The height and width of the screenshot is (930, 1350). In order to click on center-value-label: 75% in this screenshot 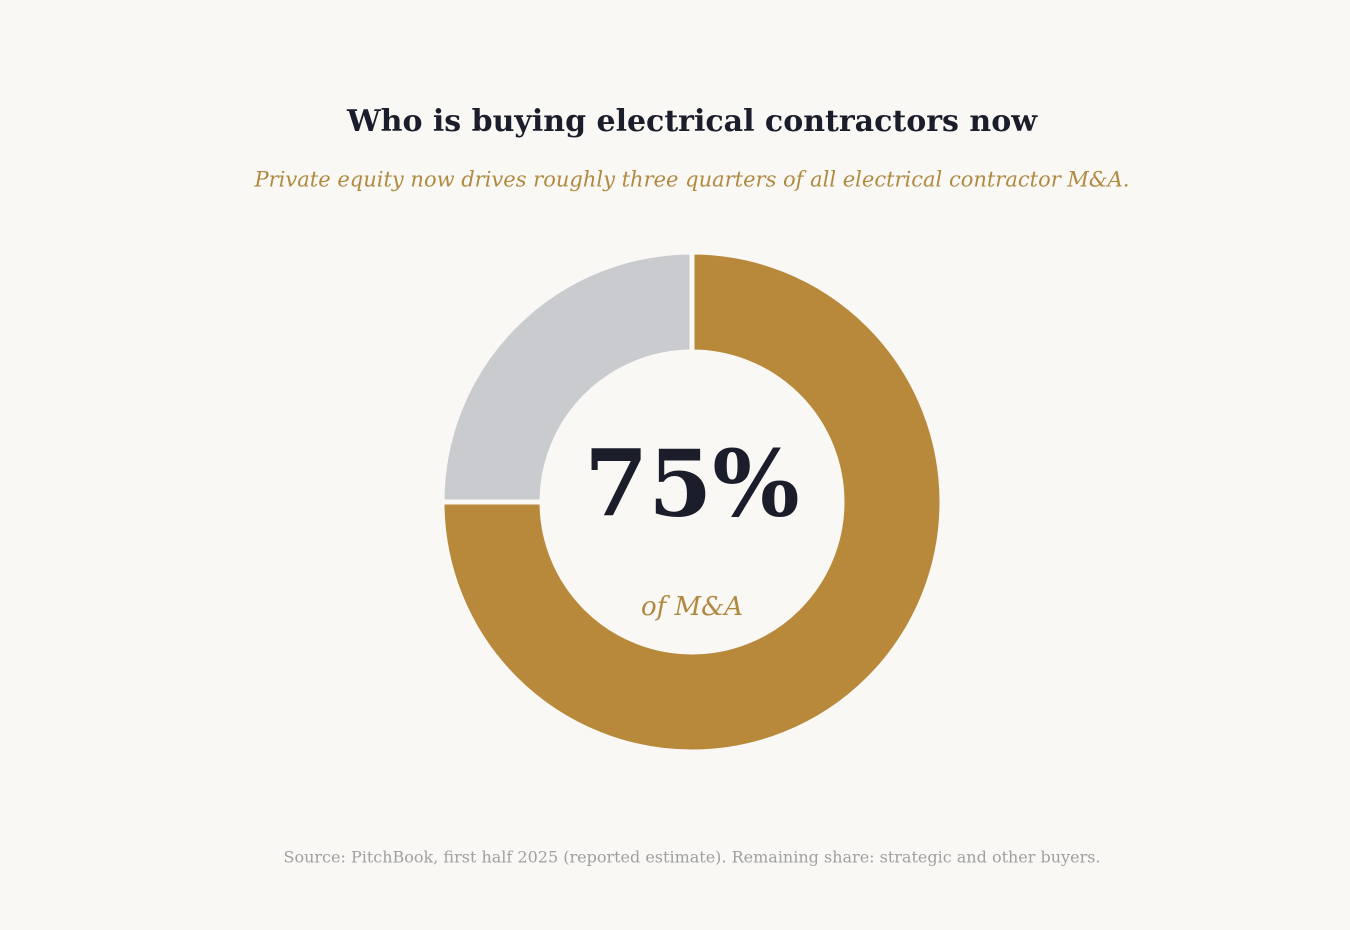, I will do `click(691, 484)`.